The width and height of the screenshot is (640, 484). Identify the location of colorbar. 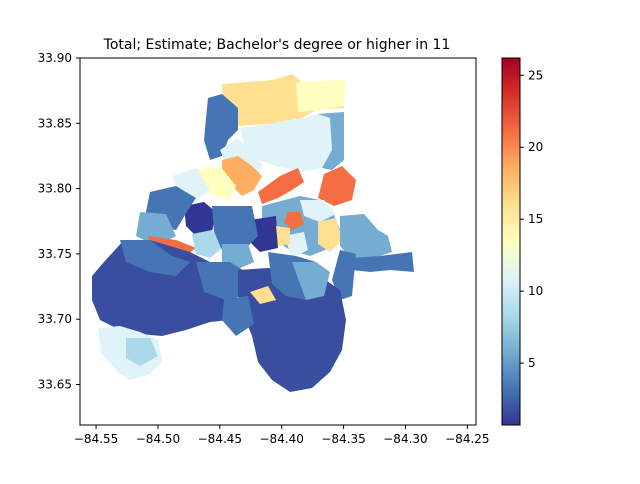
(511, 241).